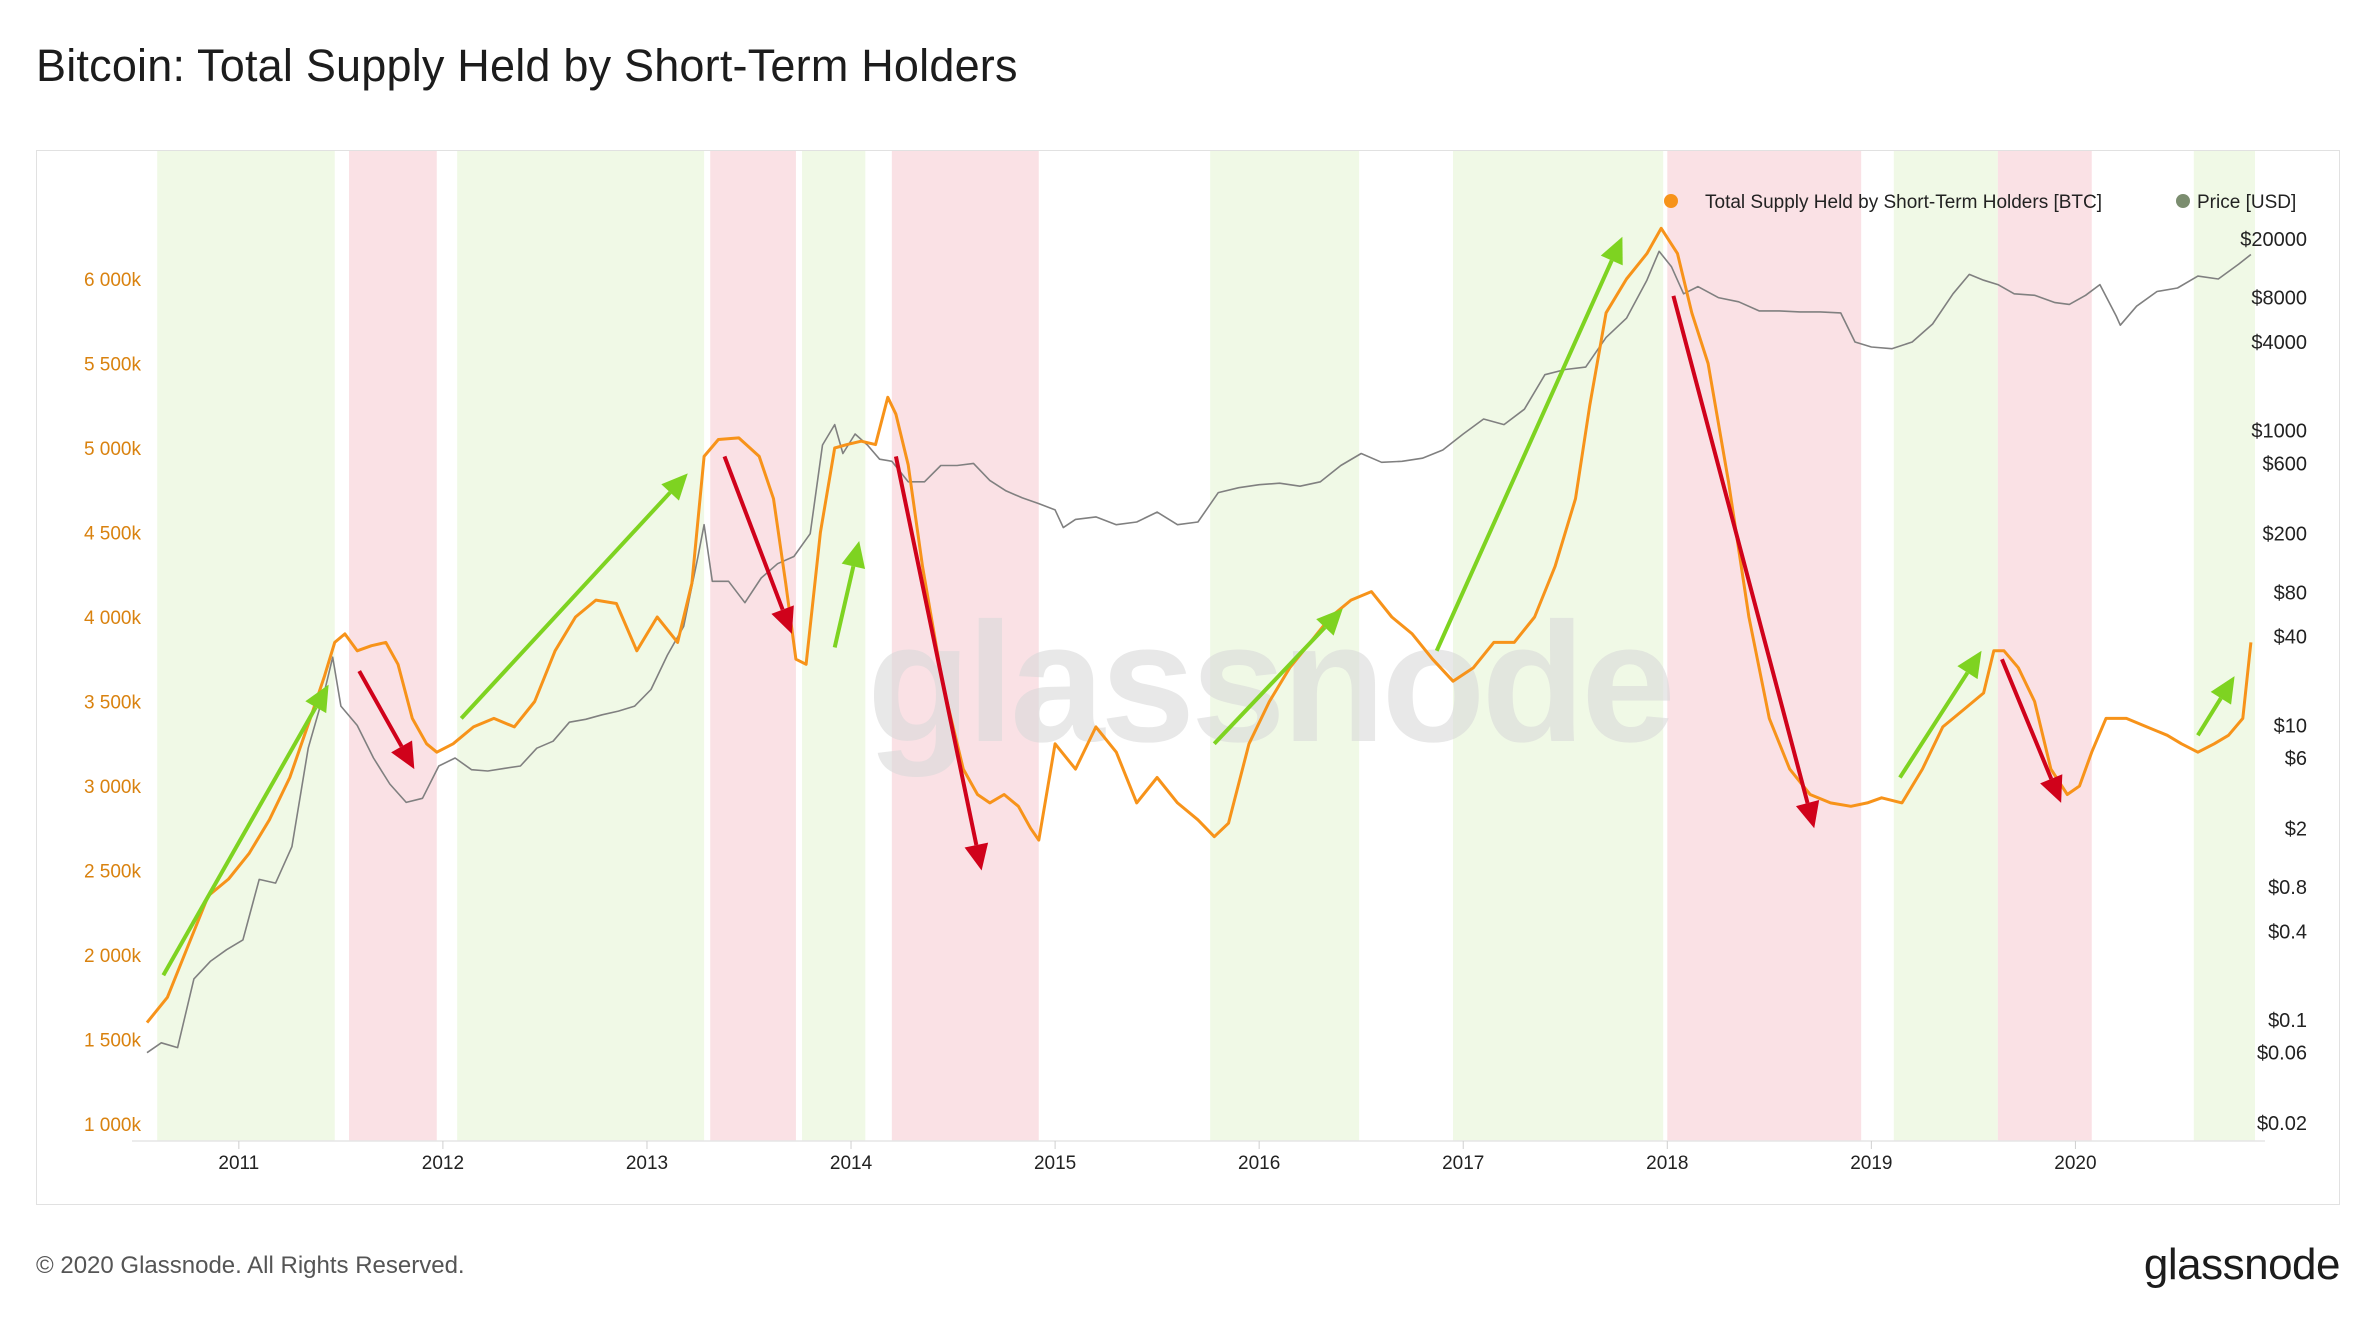 The width and height of the screenshot is (2376, 1328). I want to click on brand-logo: glassnode, so click(2242, 1264).